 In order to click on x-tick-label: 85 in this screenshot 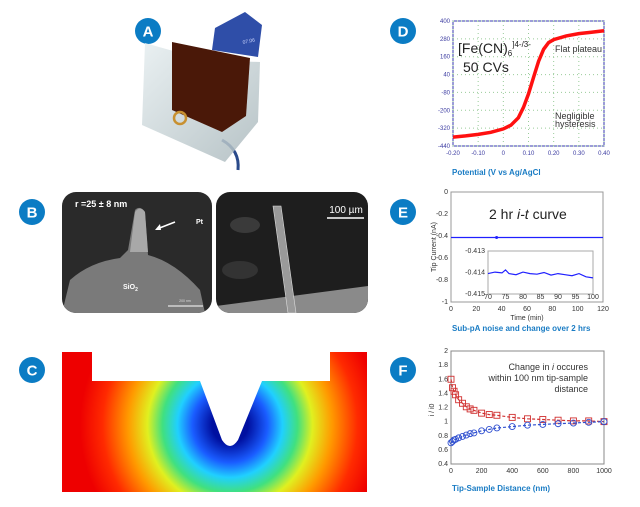, I will do `click(541, 297)`.